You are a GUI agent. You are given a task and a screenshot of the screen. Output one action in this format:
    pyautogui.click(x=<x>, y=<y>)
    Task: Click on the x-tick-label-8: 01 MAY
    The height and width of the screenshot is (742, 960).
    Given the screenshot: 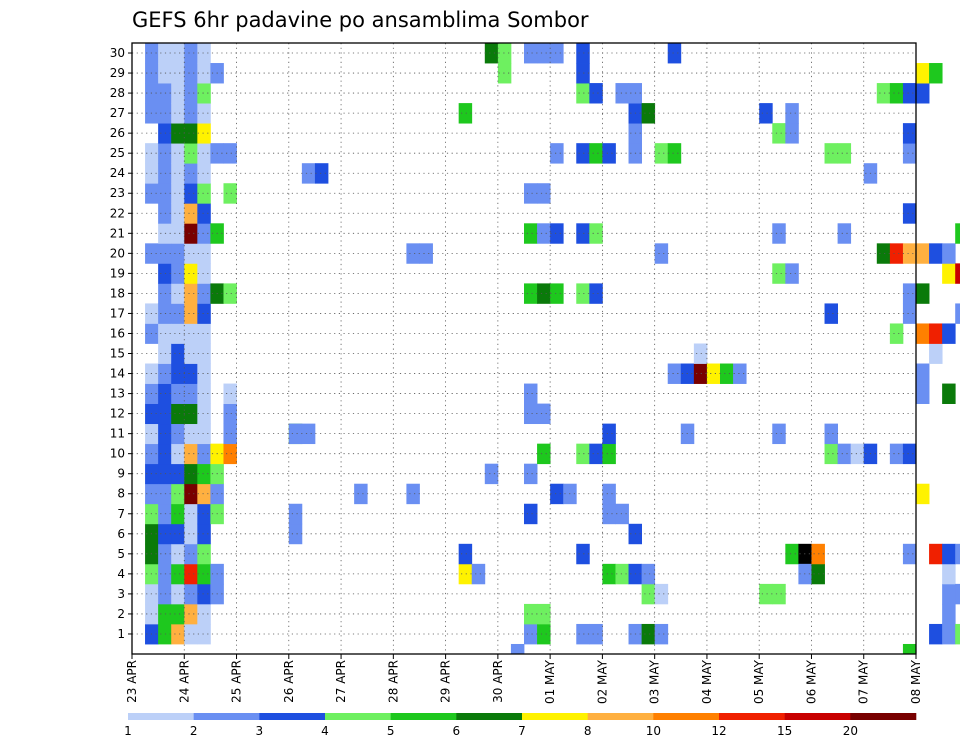 What is the action you would take?
    pyautogui.click(x=550, y=681)
    